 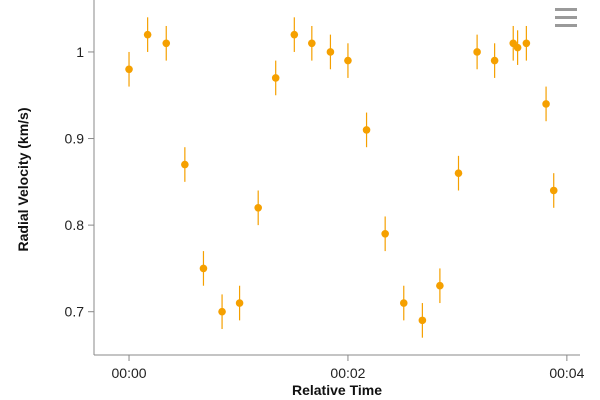 What do you see at coordinates (80, 52) in the screenshot?
I see `y-tick-label: 1` at bounding box center [80, 52].